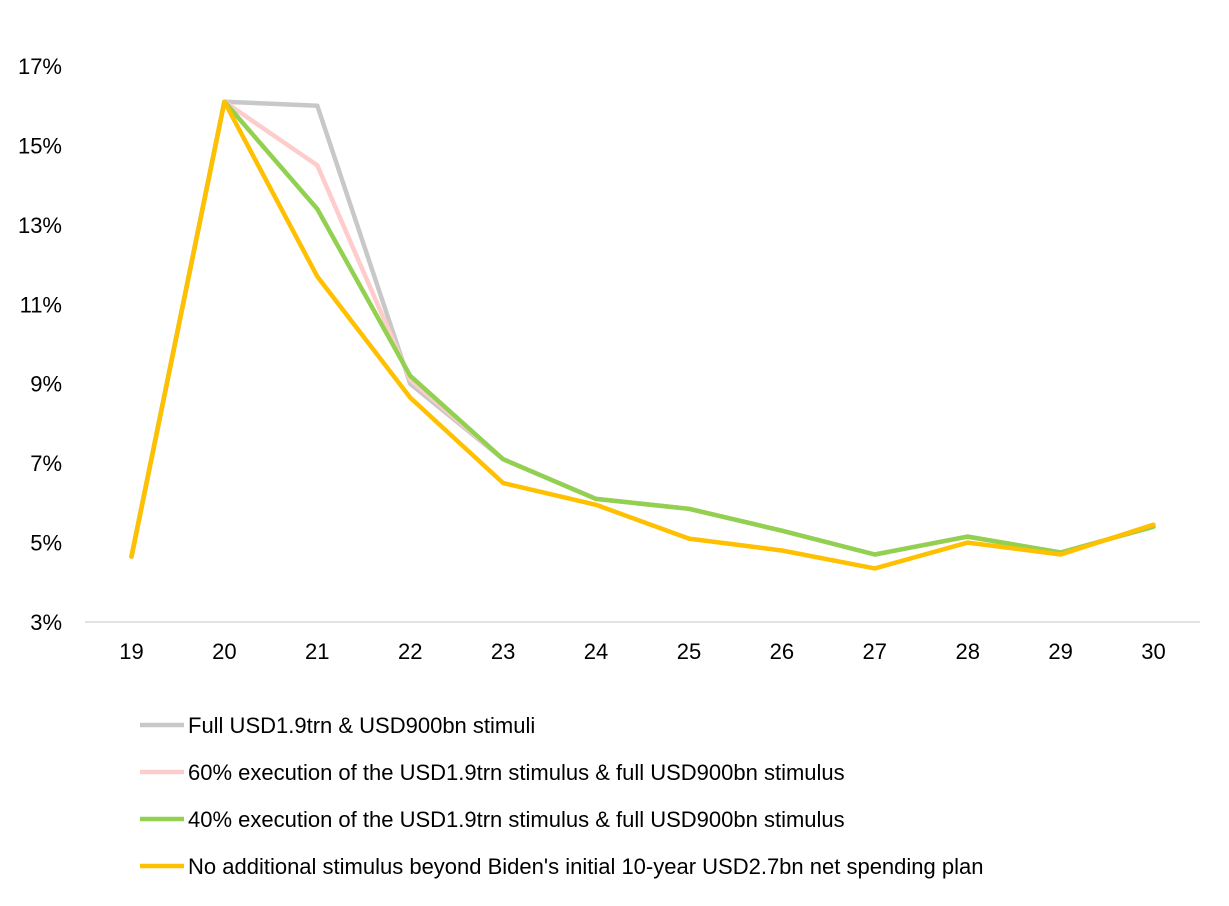  What do you see at coordinates (40, 344) in the screenshot?
I see `y-axis-ticks: 3% 5% 7% 9% 11% 13% 15% 17%` at bounding box center [40, 344].